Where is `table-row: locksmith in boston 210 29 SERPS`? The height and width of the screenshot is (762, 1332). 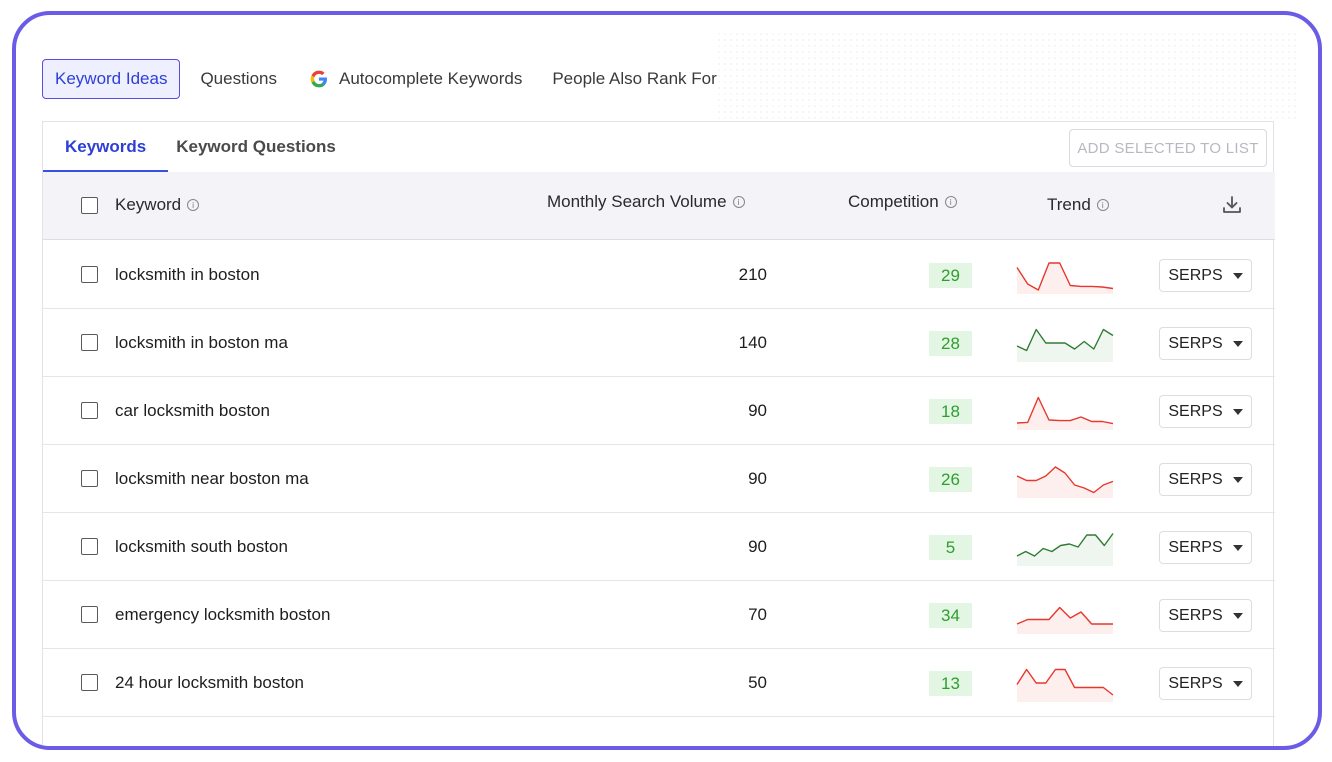
table-row: locksmith in boston 210 29 SERPS is located at coordinates (659, 275).